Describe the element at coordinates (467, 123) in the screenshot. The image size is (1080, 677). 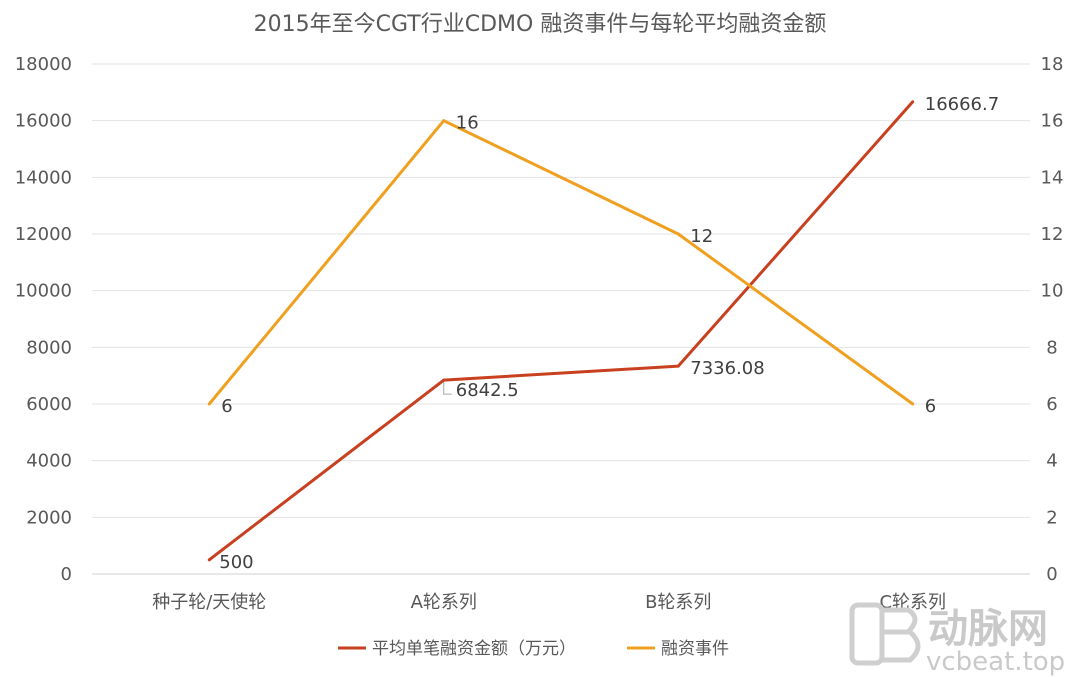
I see `data-label: 16` at that location.